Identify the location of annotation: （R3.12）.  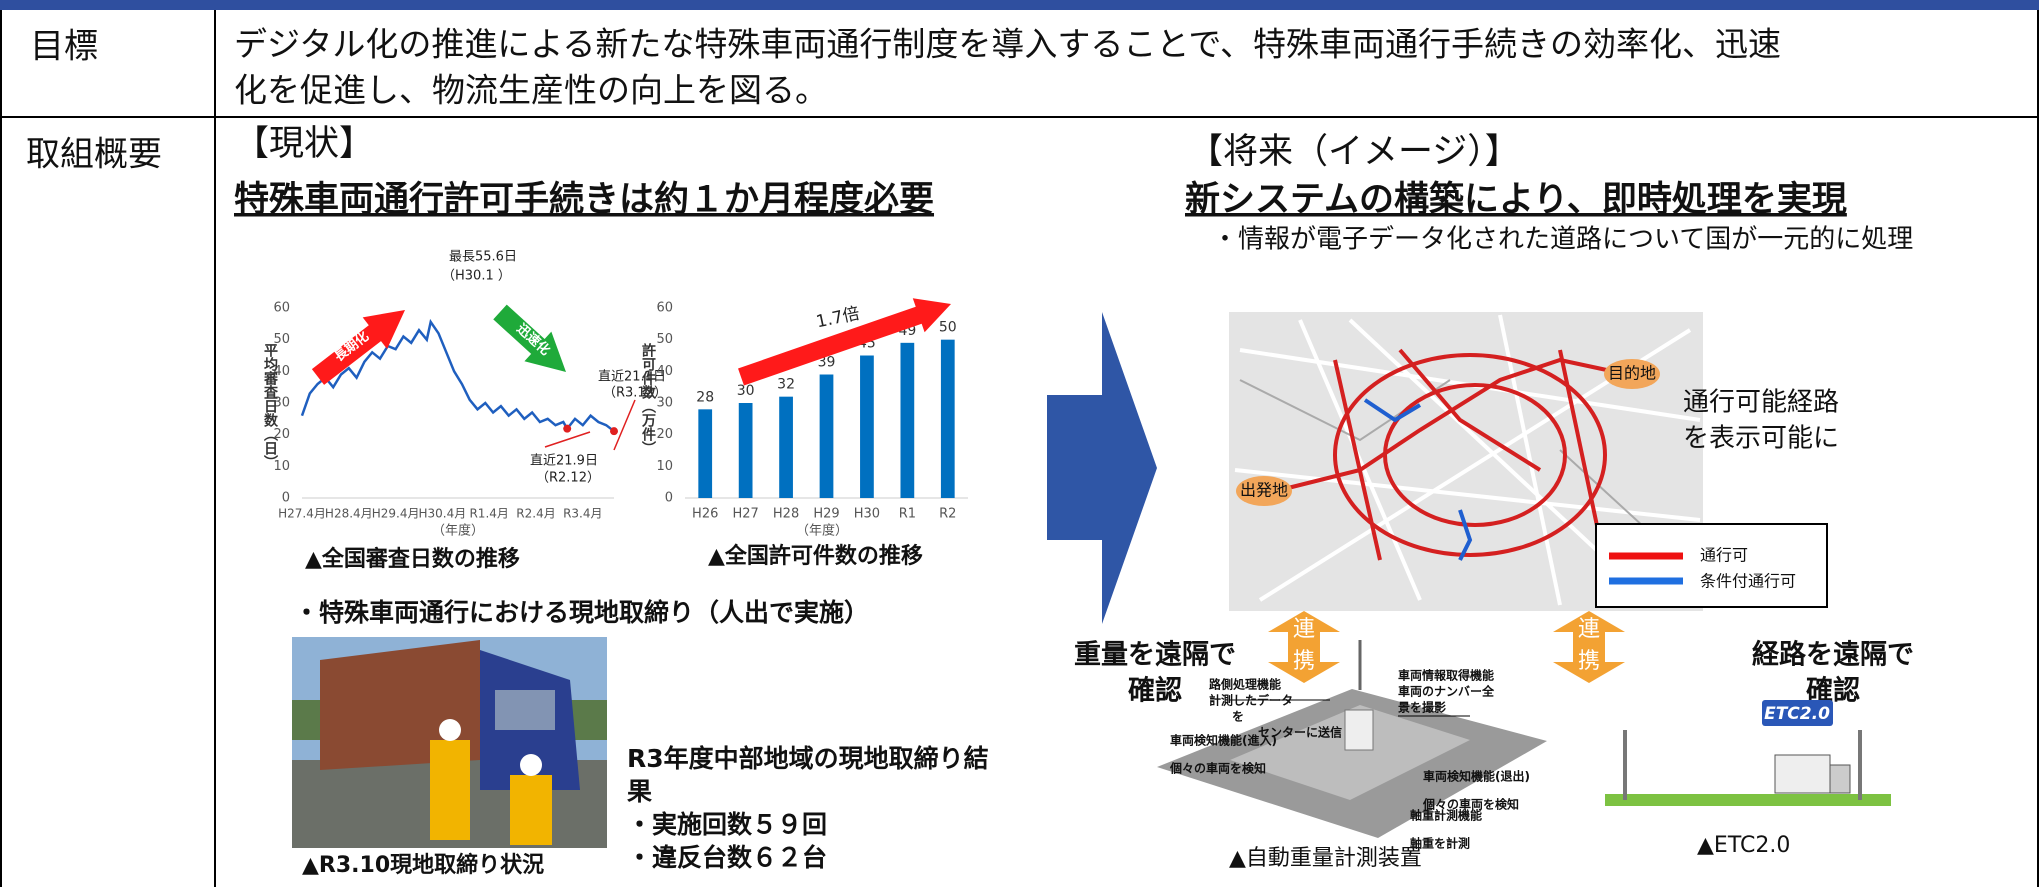
(635, 393).